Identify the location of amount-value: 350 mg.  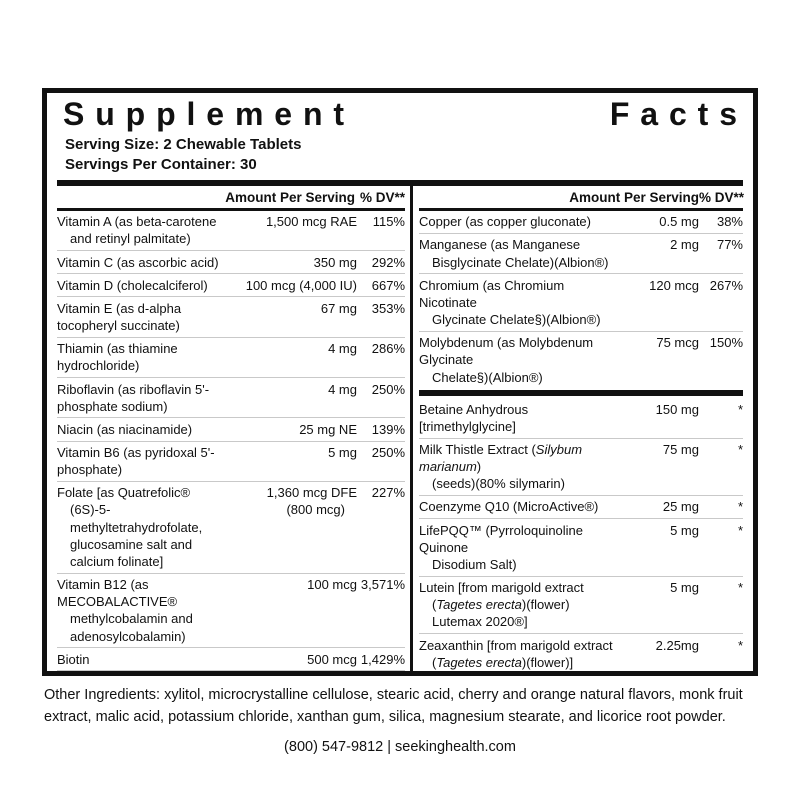
(335, 262).